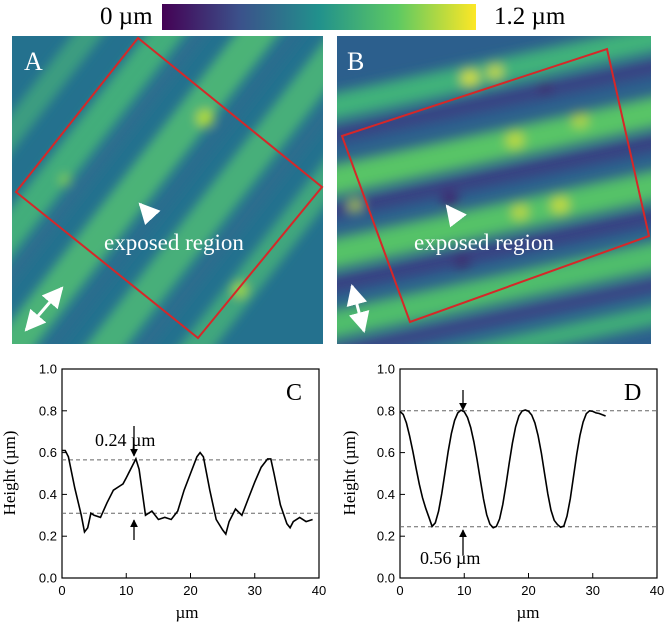  I want to click on panel-b-polarization-arrow, so click(358, 308).